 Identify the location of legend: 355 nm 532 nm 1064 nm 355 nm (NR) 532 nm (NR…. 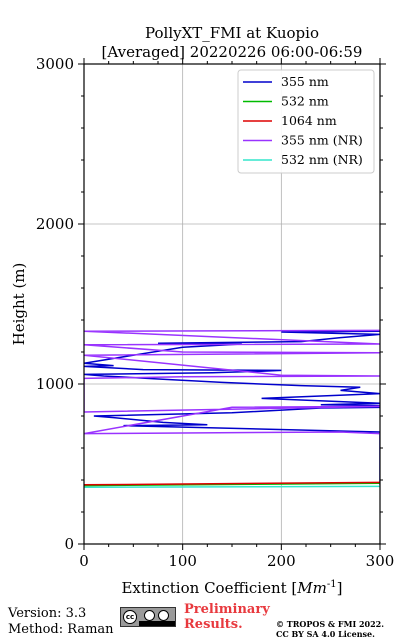
(306, 121).